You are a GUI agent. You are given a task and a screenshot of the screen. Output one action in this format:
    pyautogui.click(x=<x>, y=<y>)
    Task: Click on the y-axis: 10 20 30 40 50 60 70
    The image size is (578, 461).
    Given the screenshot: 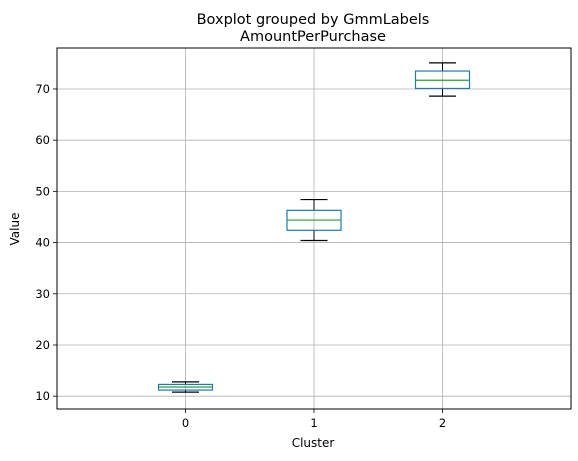 What is the action you would take?
    pyautogui.click(x=46, y=242)
    